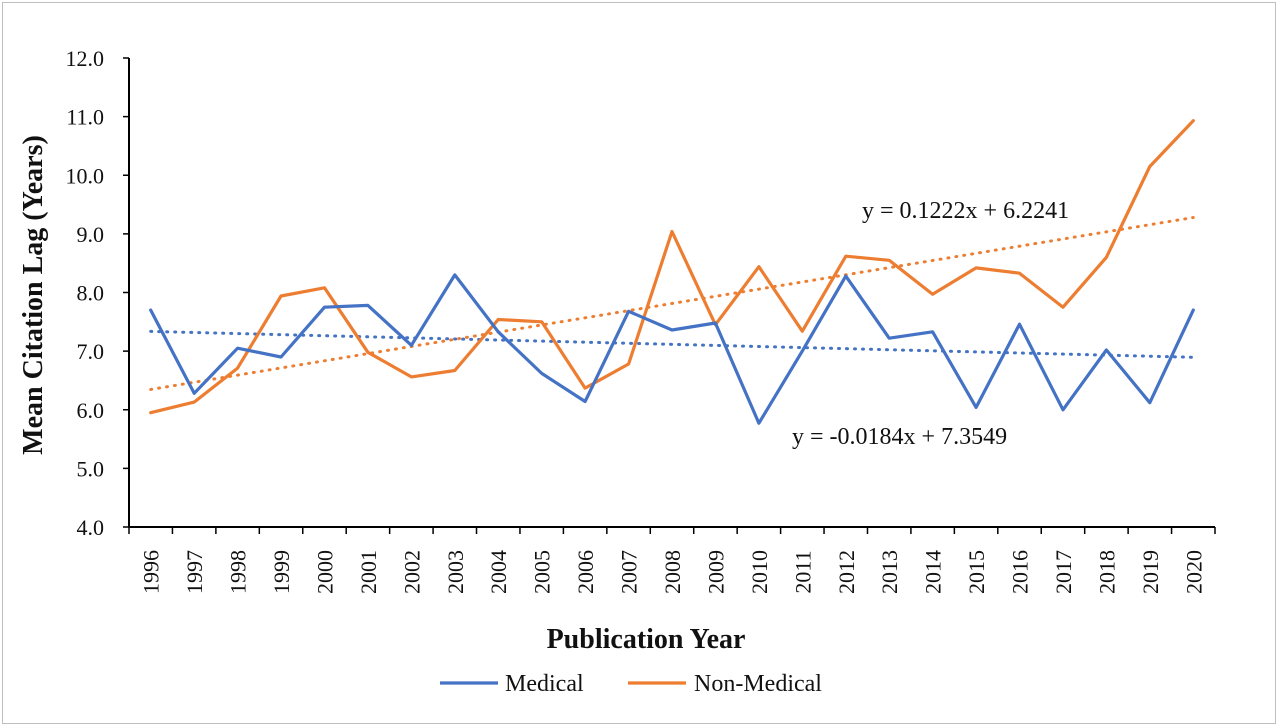 The image size is (1280, 728). I want to click on legend-label-medical: Medical, so click(544, 684).